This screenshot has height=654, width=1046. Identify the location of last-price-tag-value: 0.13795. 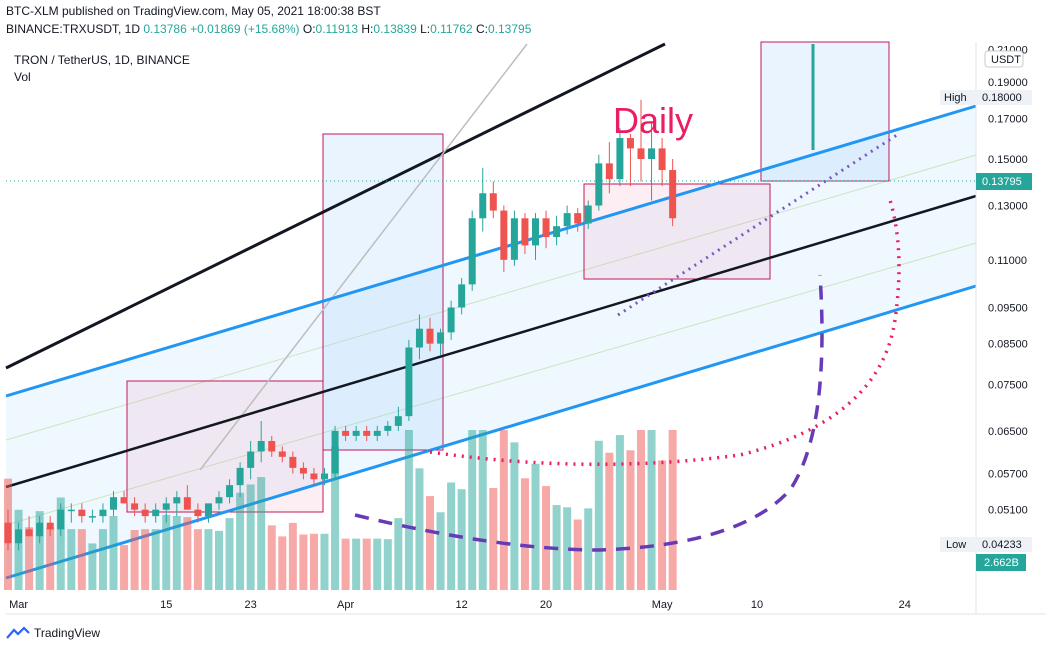
(1002, 182).